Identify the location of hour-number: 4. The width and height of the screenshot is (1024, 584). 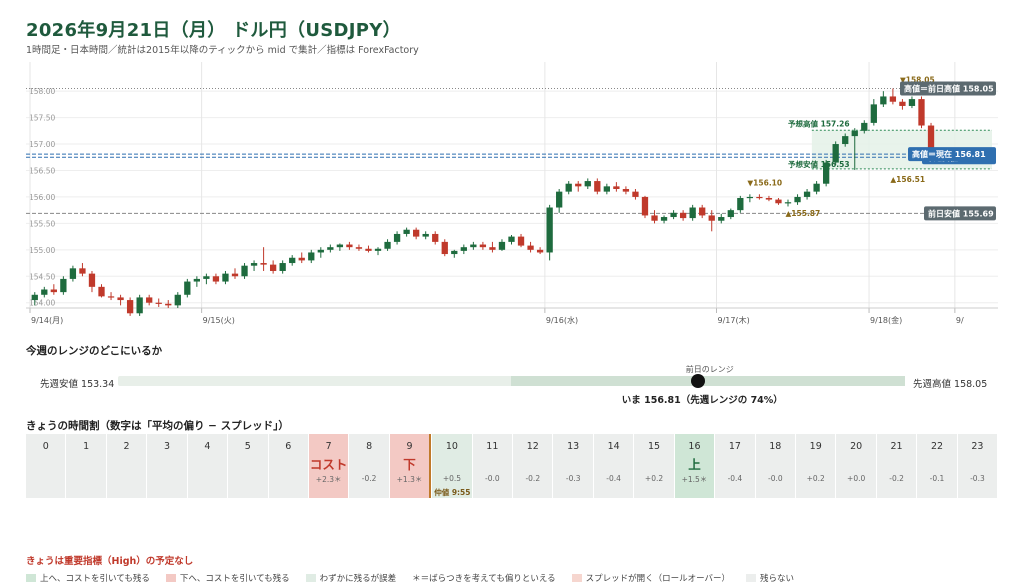
(207, 446).